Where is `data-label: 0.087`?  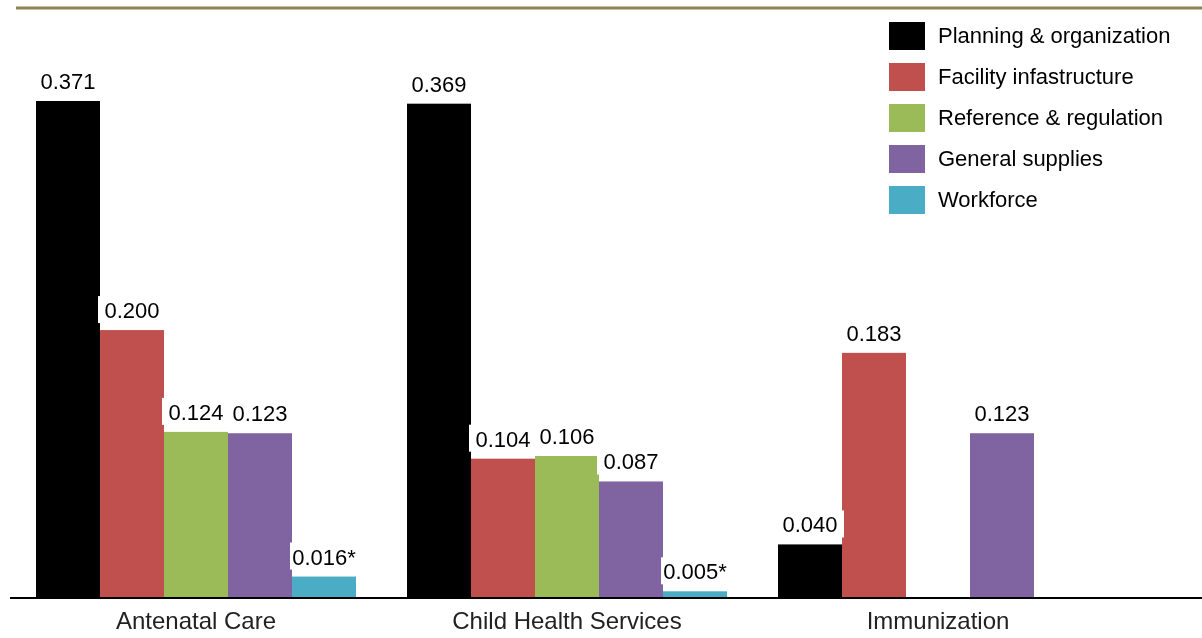
data-label: 0.087 is located at coordinates (631, 462).